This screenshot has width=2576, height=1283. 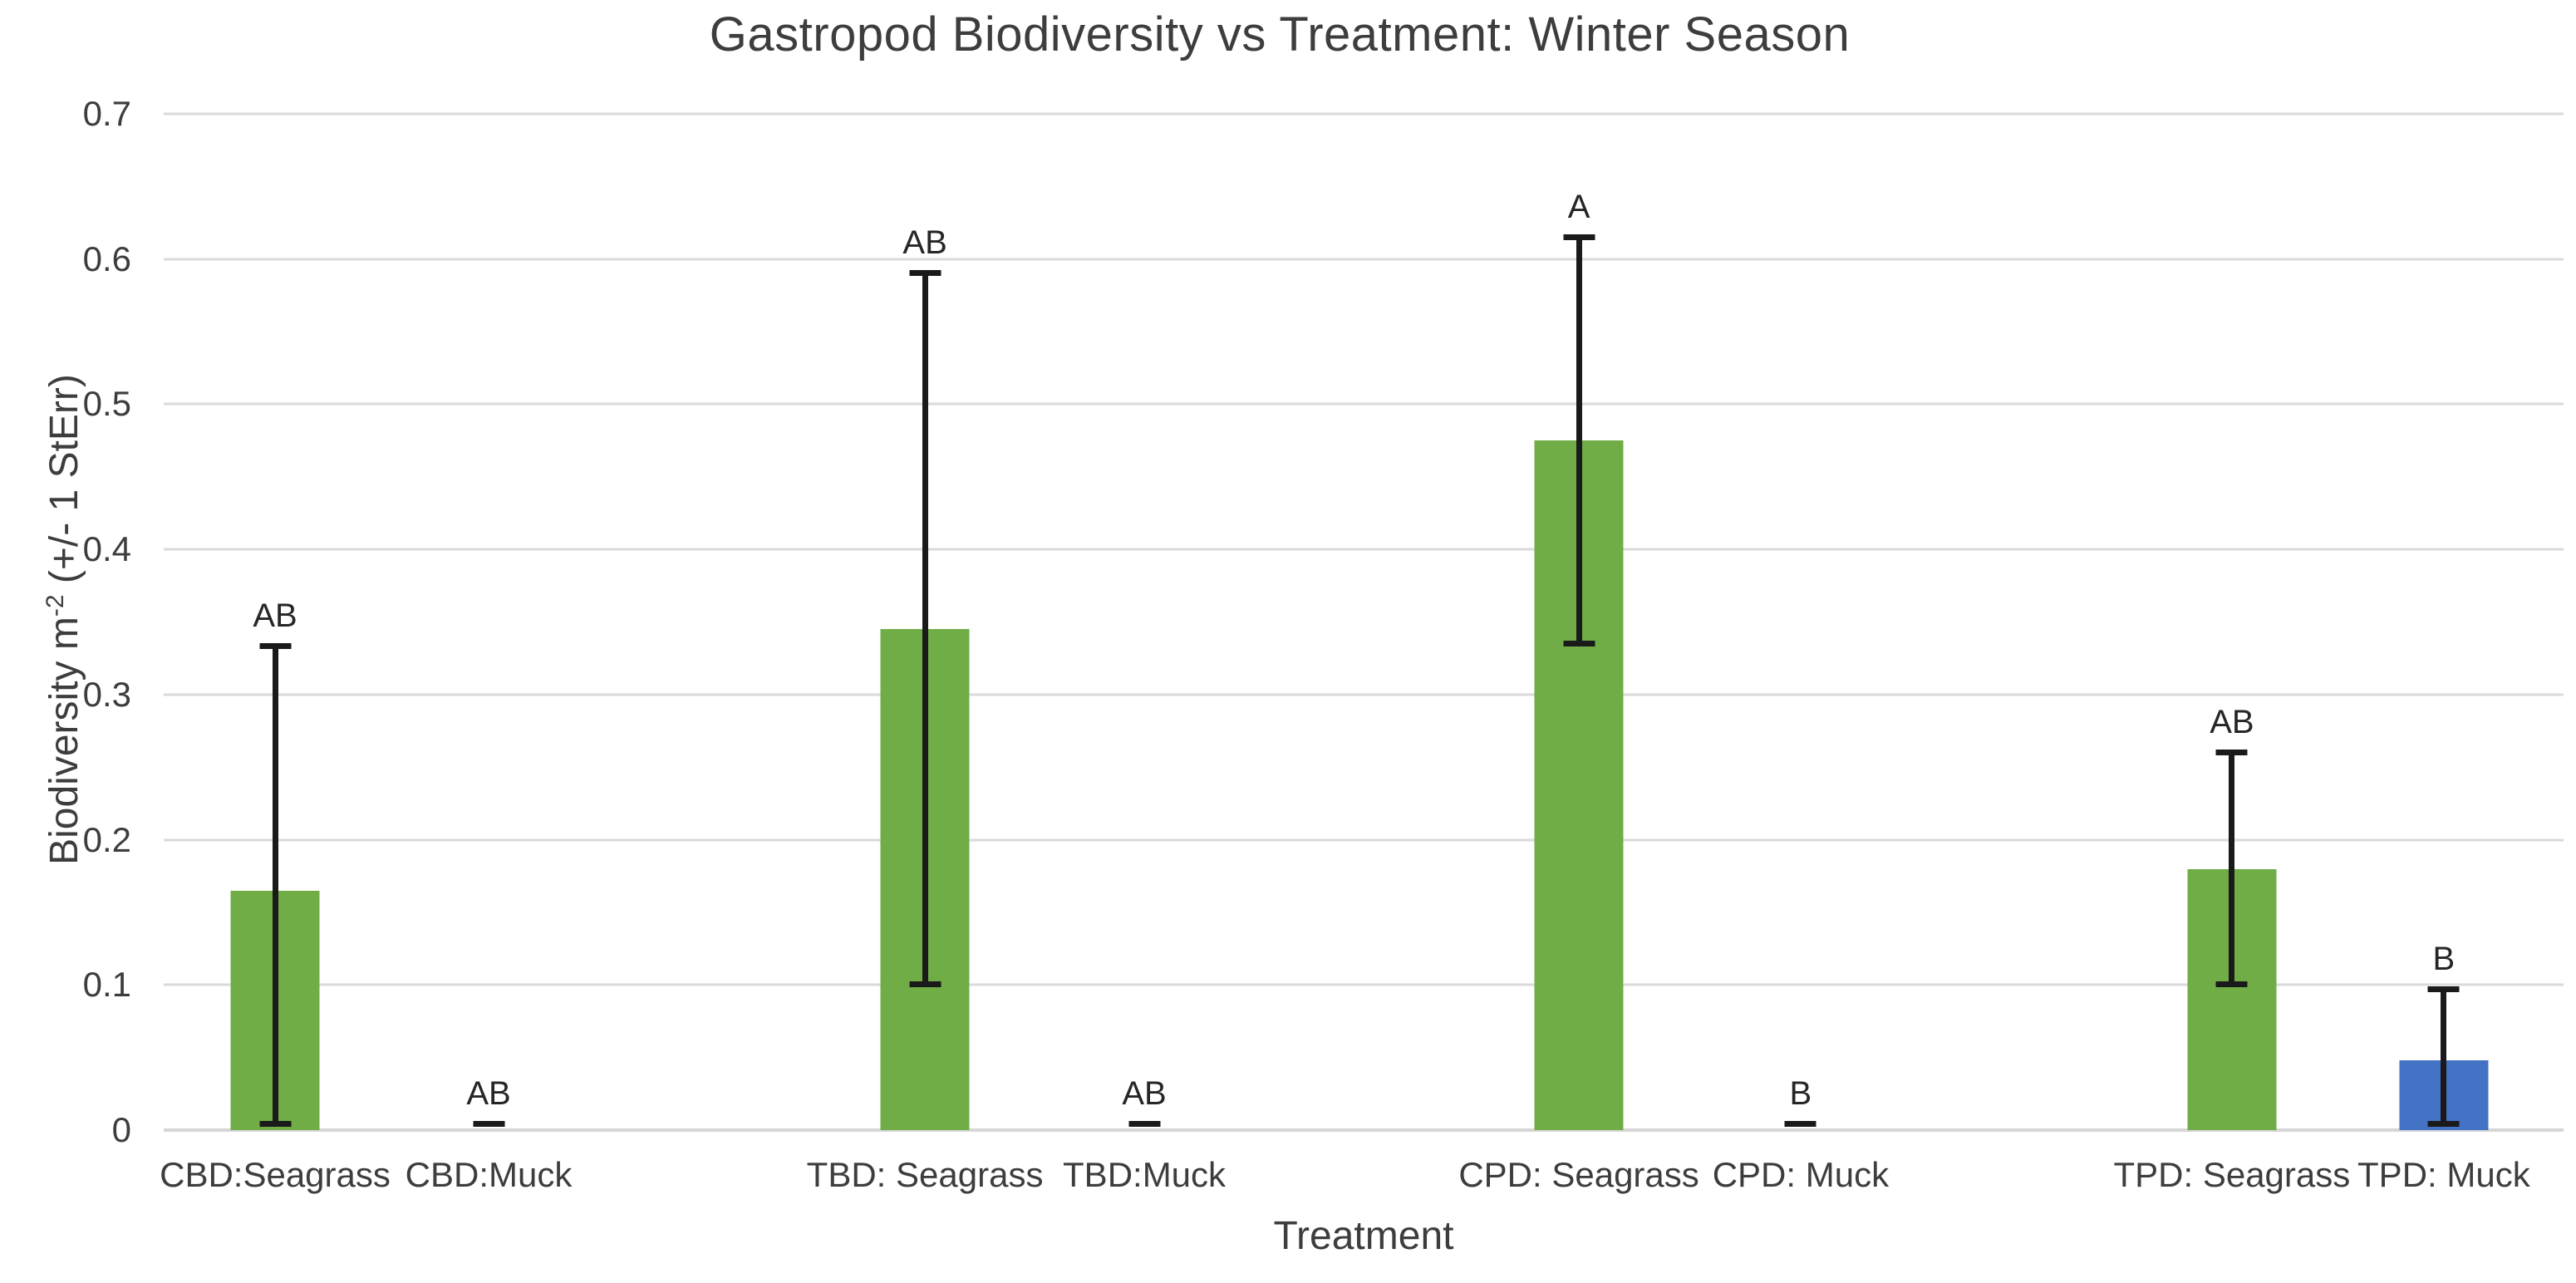 What do you see at coordinates (1145, 1174) in the screenshot?
I see `x-tick-label: TBD:Muck` at bounding box center [1145, 1174].